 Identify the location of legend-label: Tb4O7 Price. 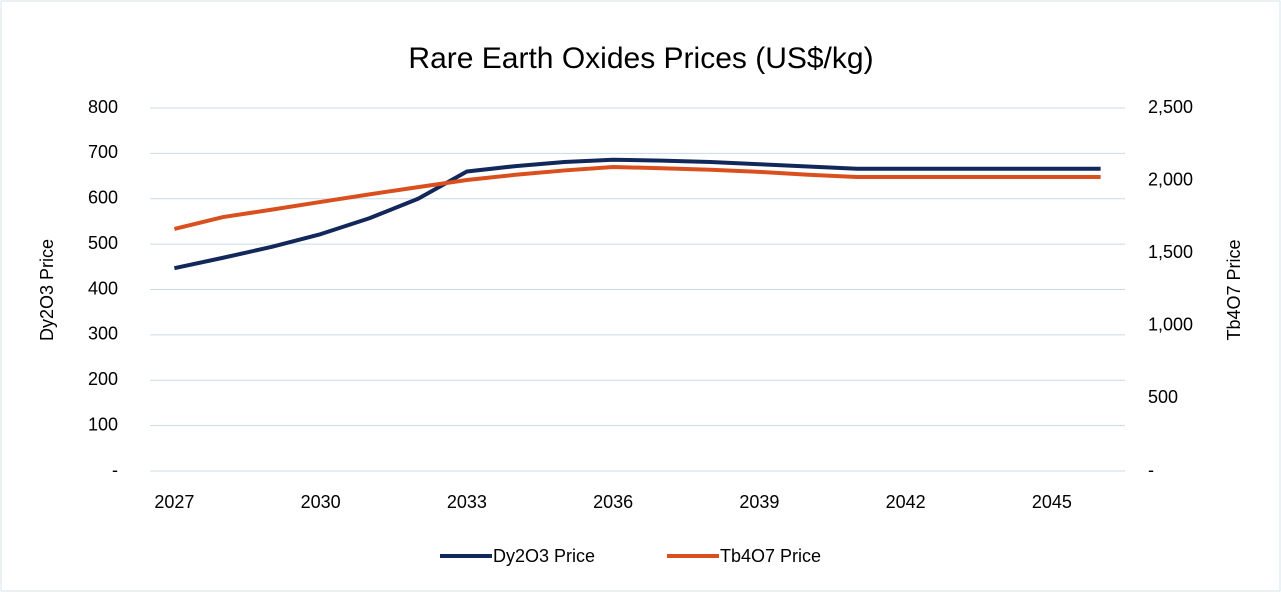
(770, 556).